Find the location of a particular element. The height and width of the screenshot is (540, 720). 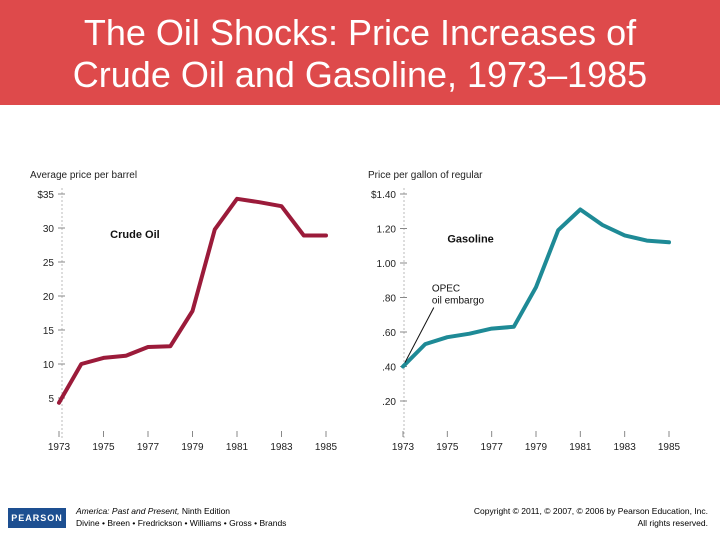

y-tick-label: $35 is located at coordinates (45, 195).